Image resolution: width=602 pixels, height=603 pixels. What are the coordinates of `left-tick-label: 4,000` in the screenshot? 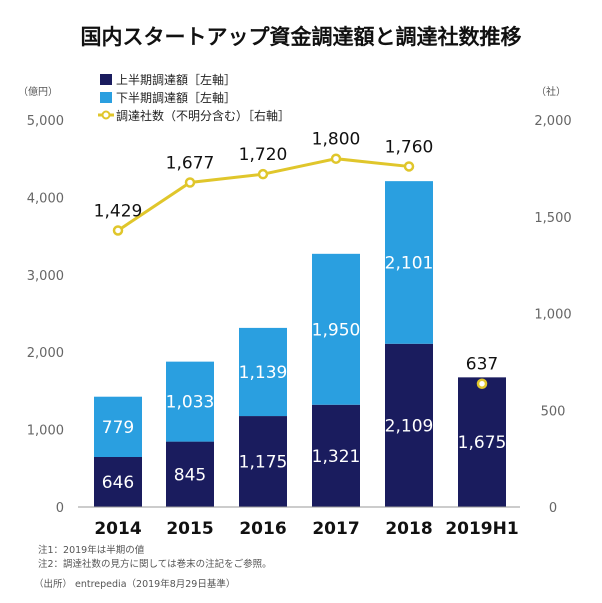 It's located at (45, 198).